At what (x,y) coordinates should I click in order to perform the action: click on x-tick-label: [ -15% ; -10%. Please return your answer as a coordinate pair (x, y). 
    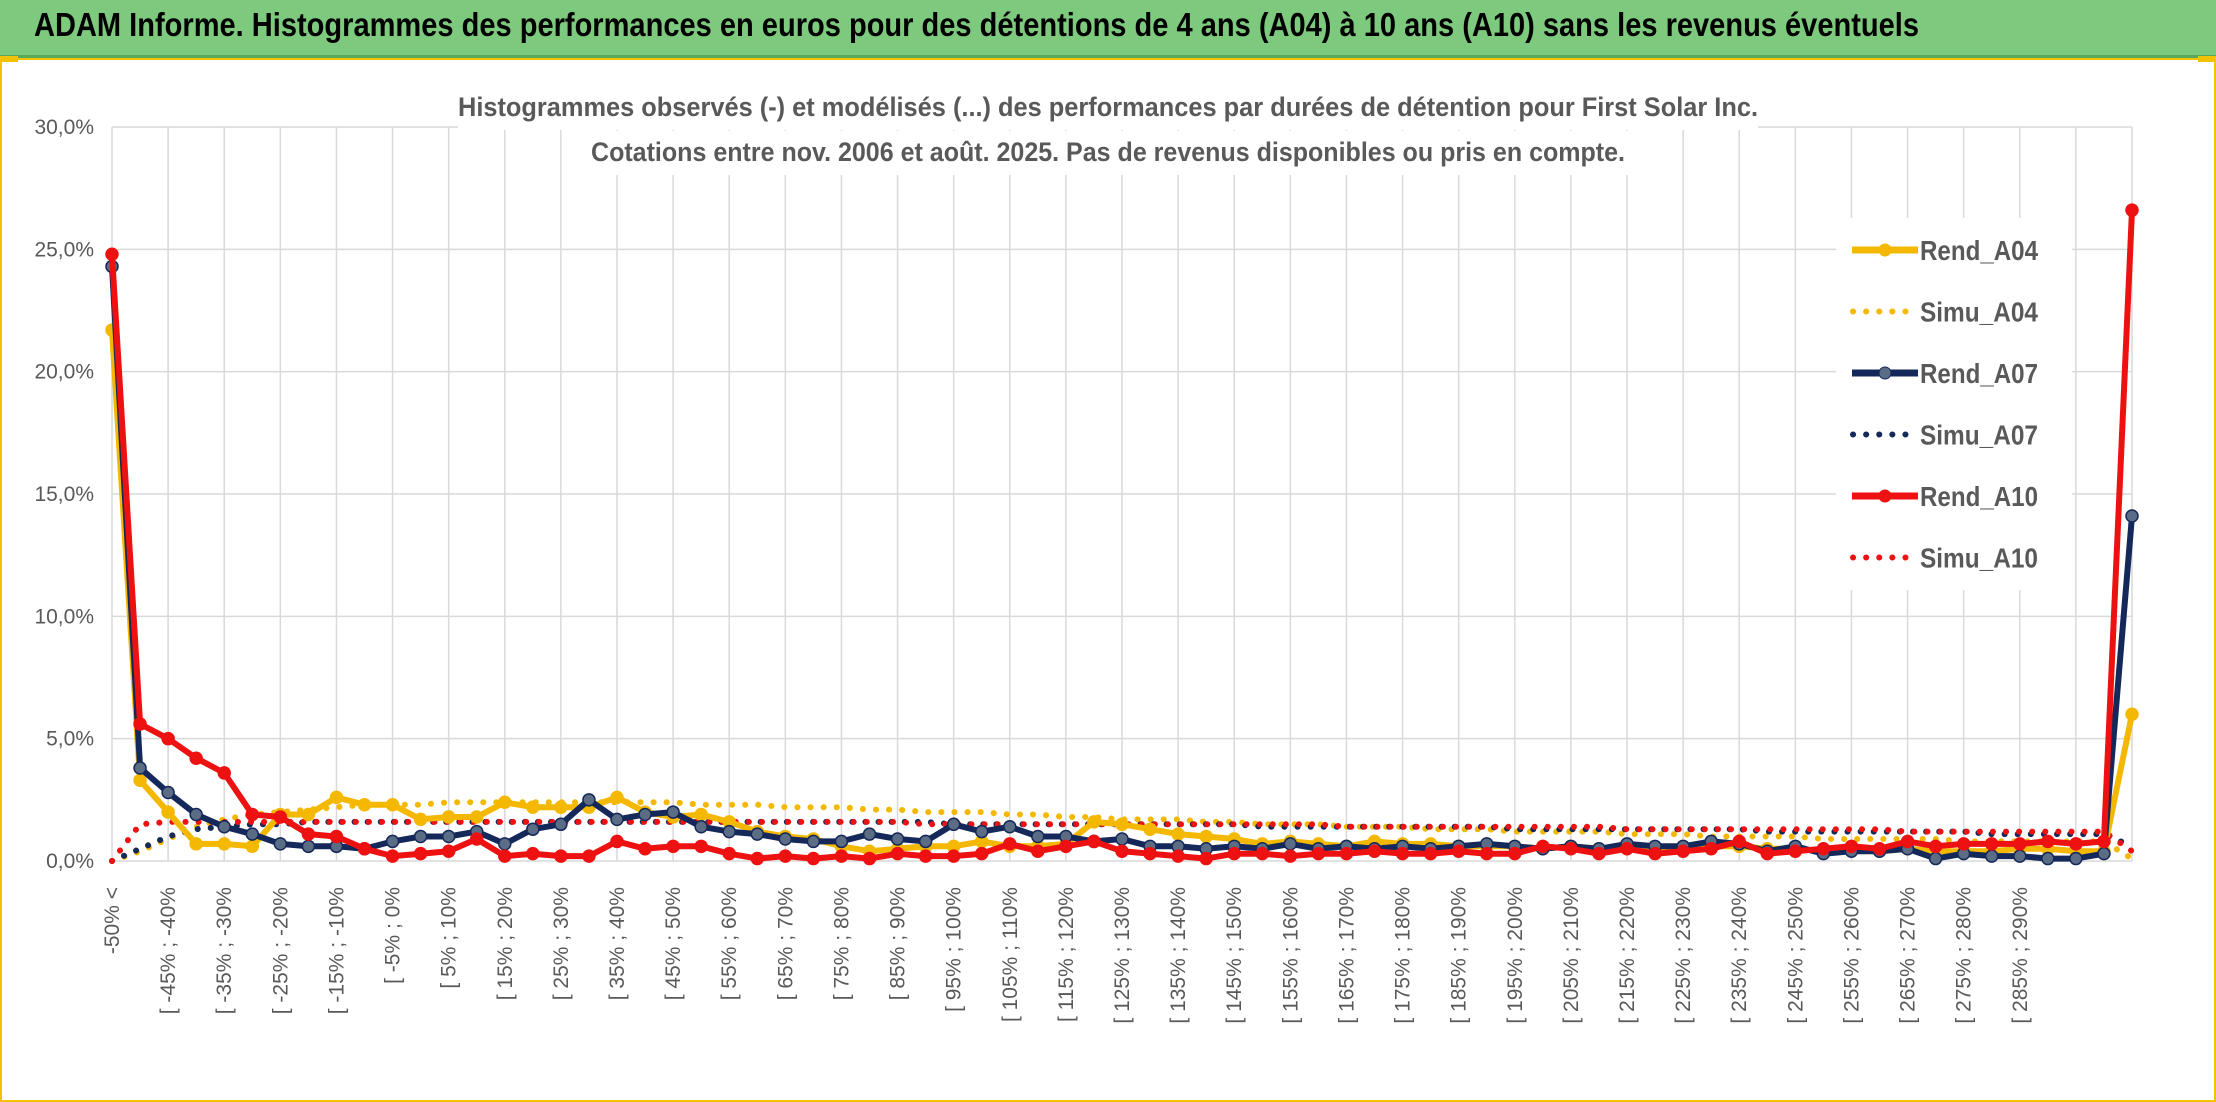
    Looking at the image, I should click on (336, 950).